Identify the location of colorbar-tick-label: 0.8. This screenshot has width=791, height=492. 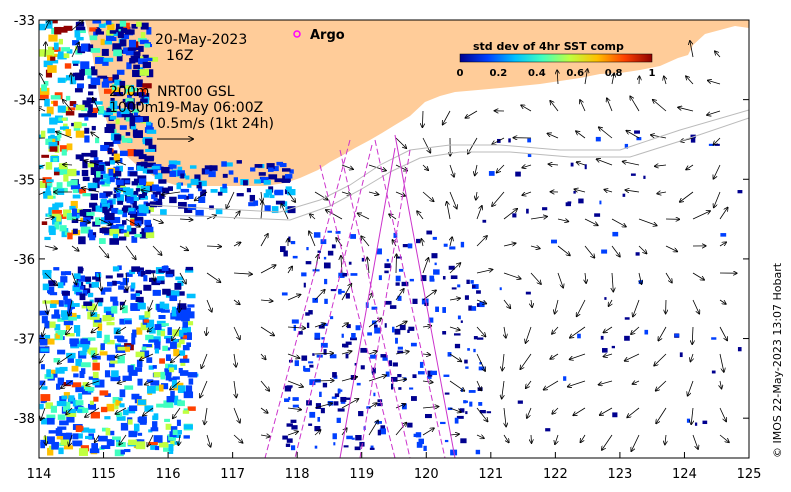
(614, 73).